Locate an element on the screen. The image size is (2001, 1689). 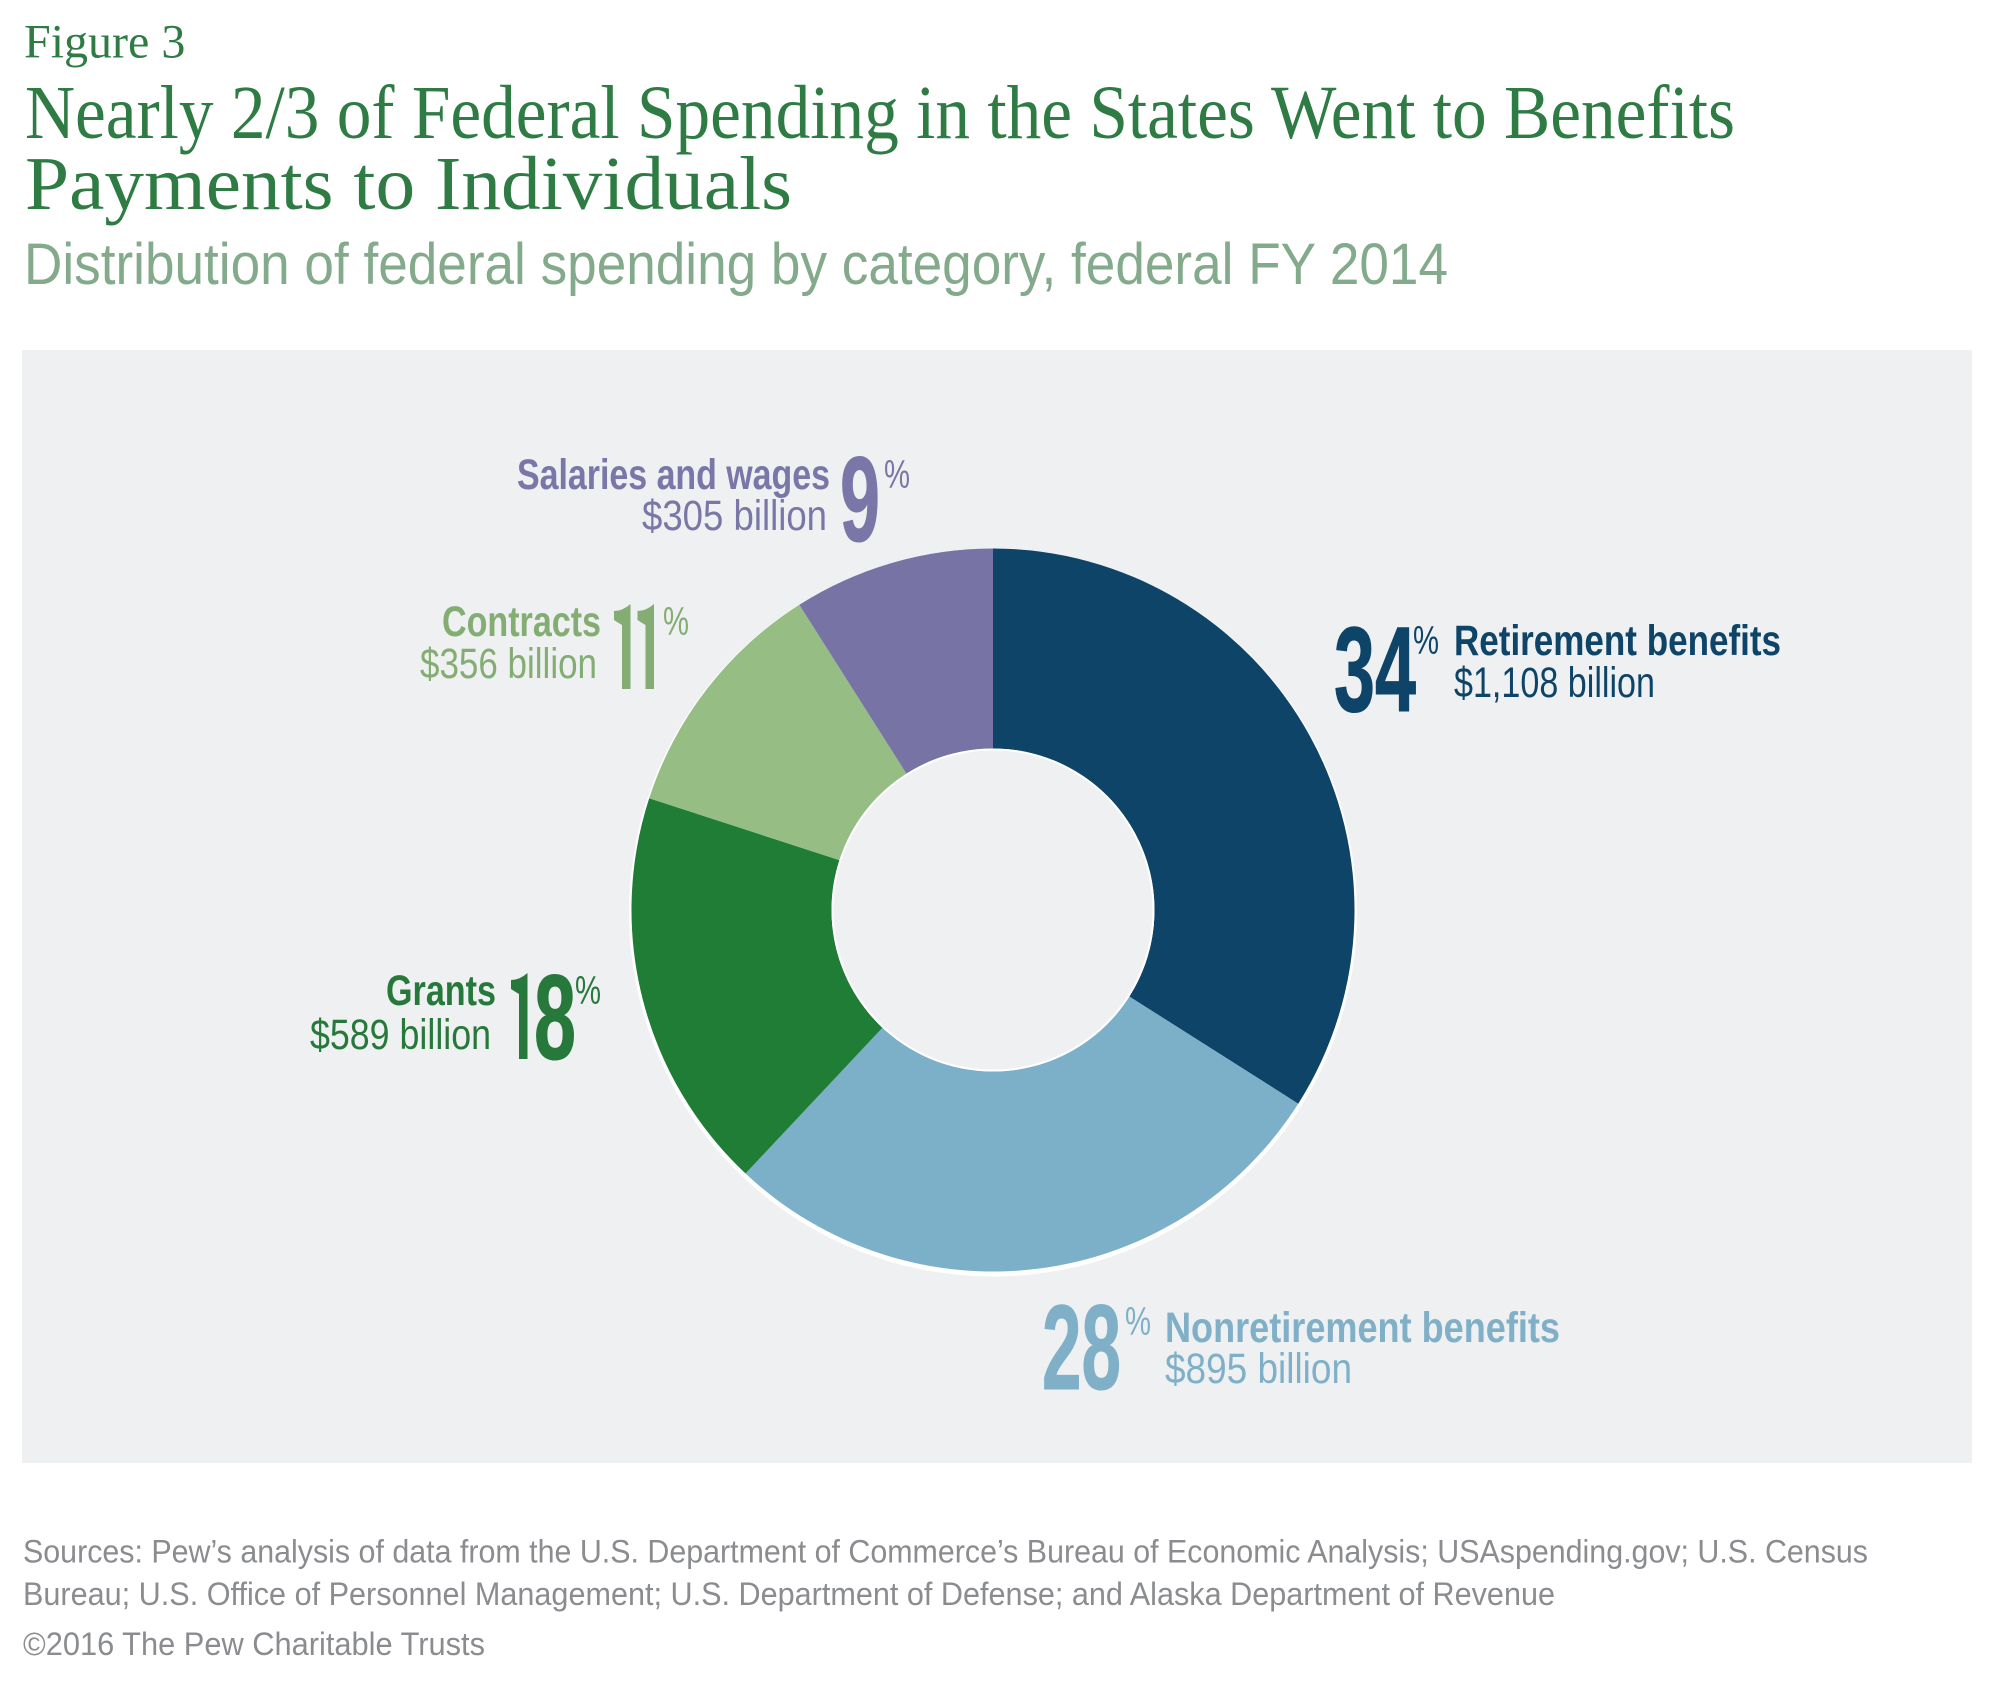
svg-text: 9 is located at coordinates (860, 499).